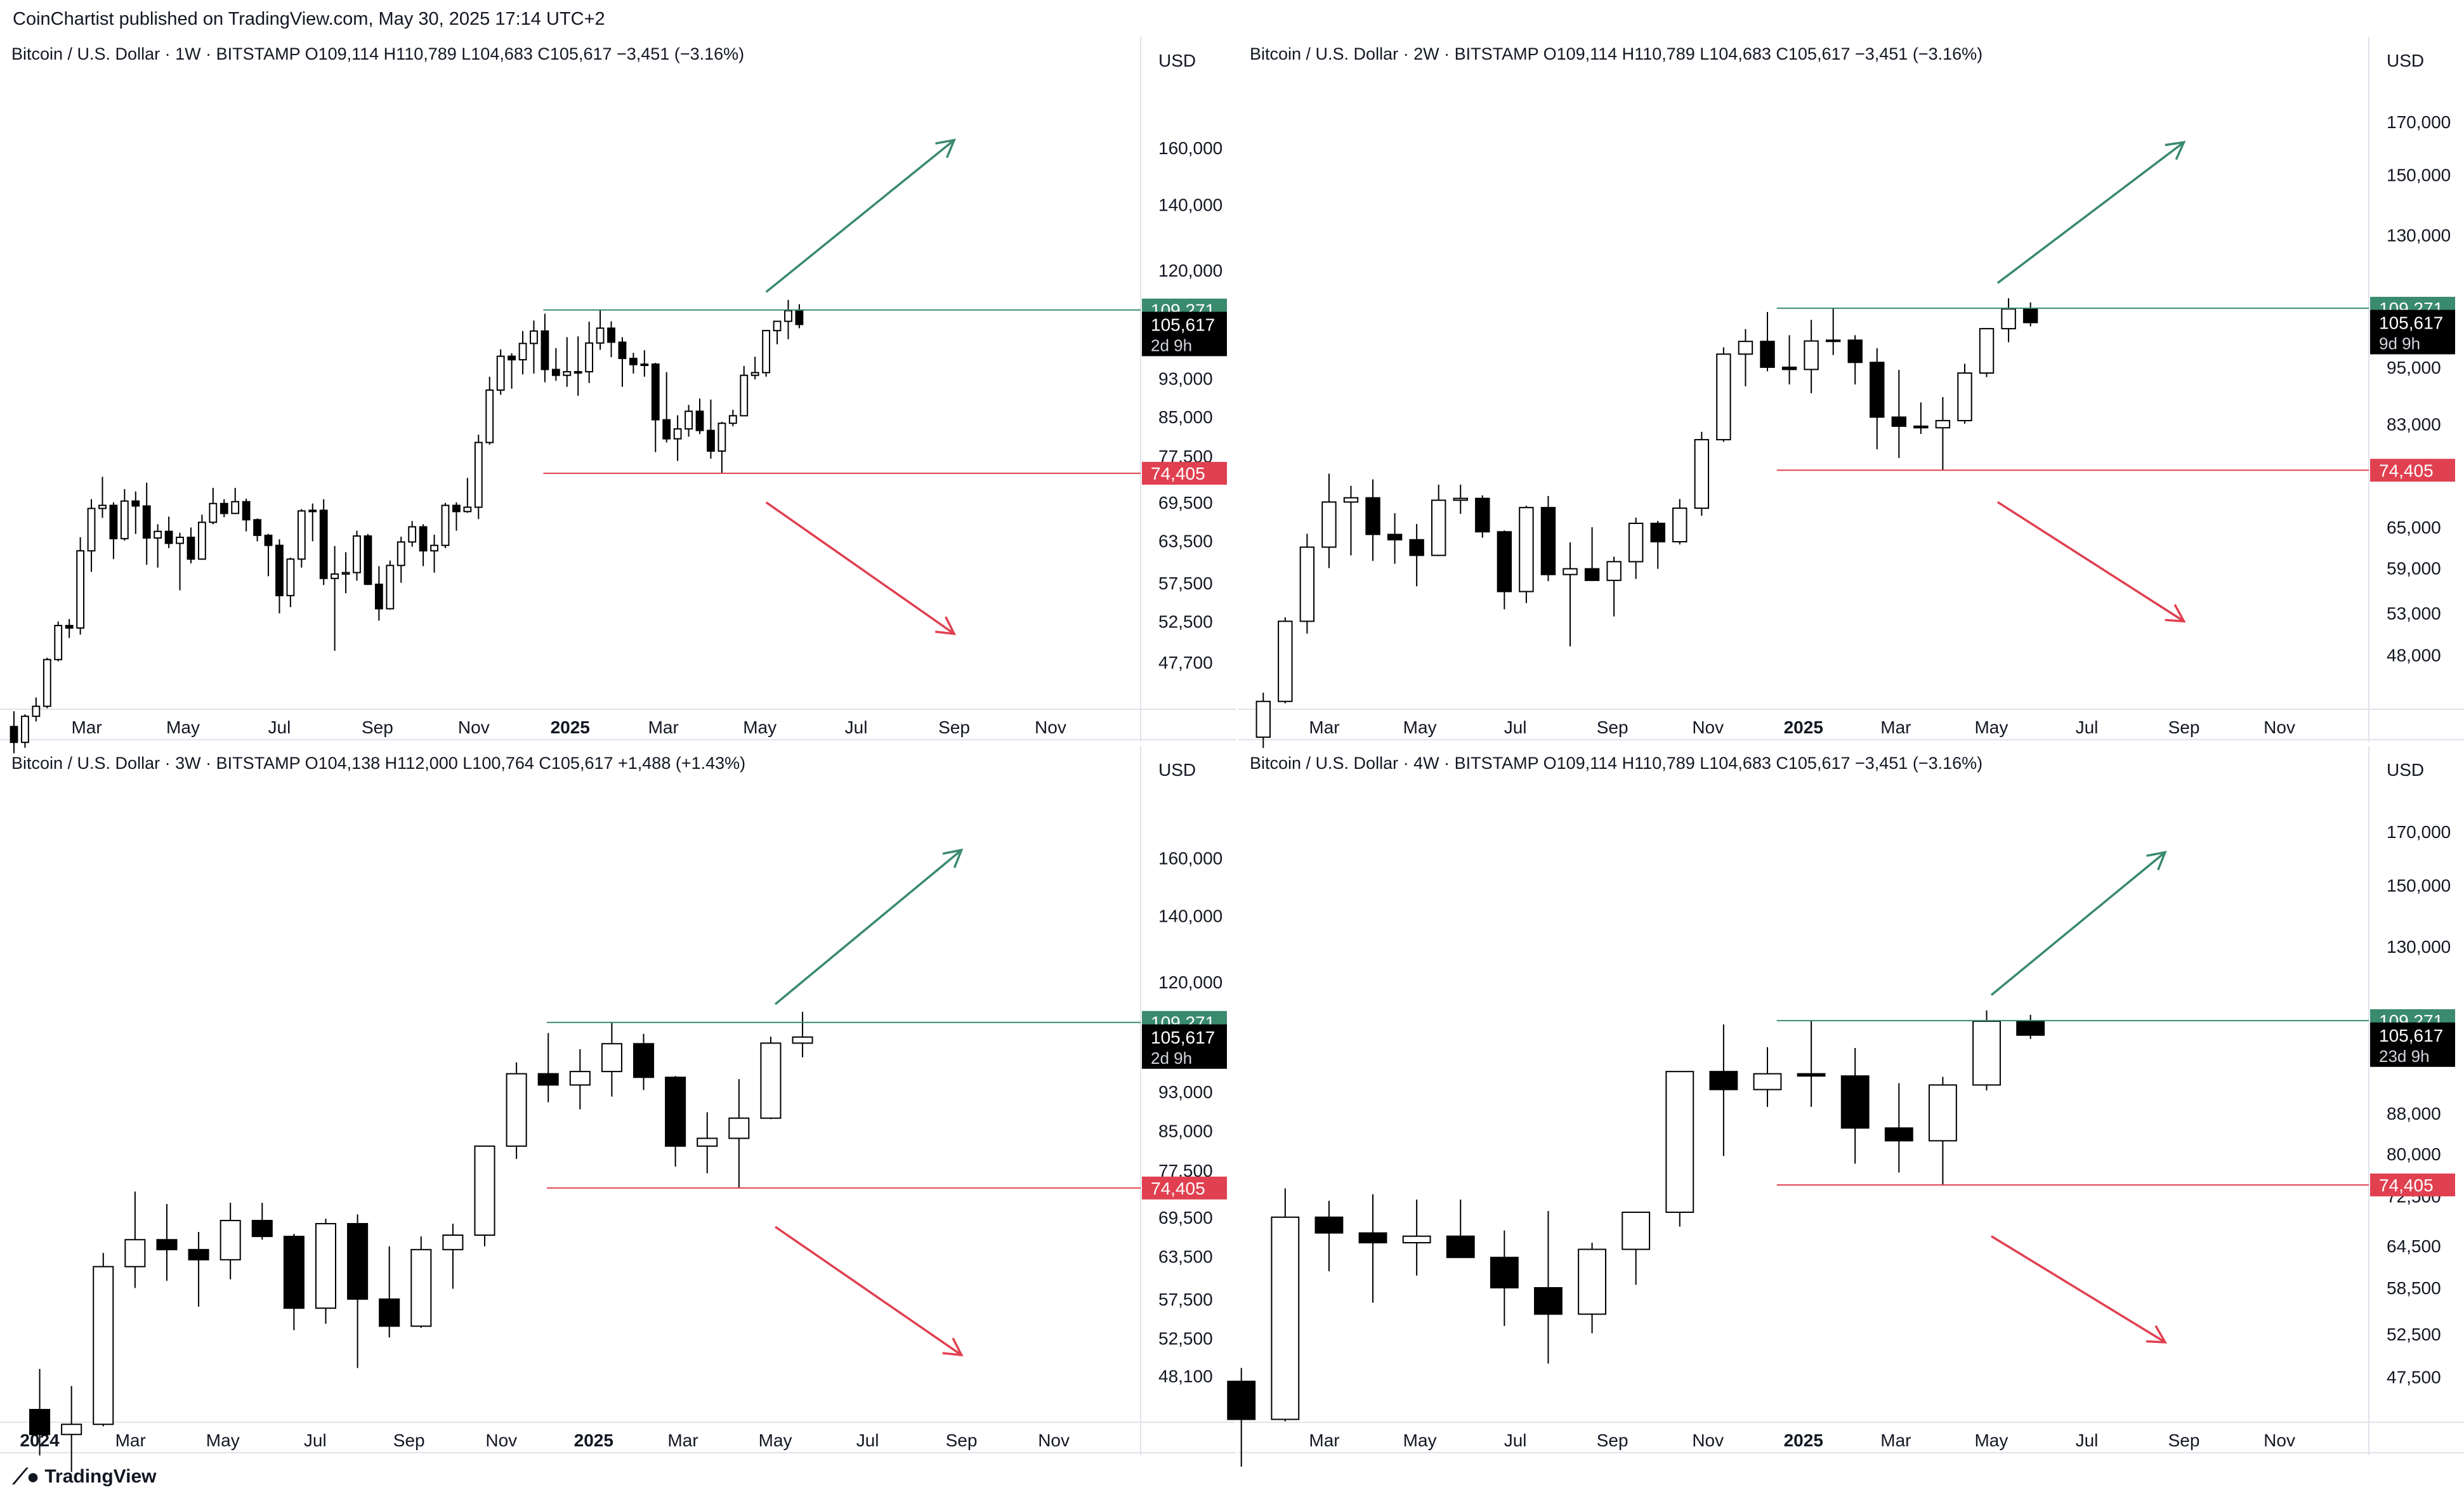  I want to click on y-tick-label: 160,000, so click(1190, 858).